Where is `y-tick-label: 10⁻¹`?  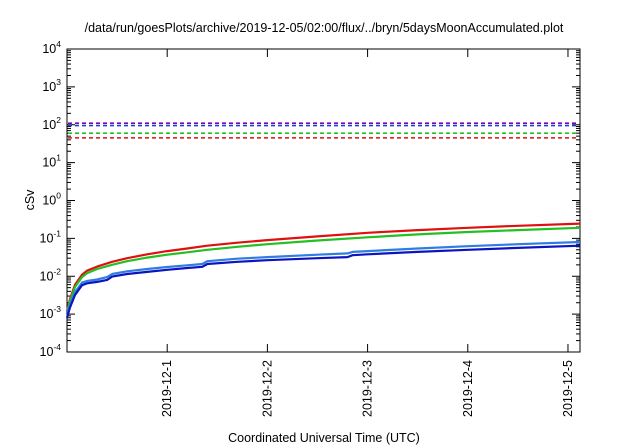
y-tick-label: 10⁻¹ is located at coordinates (51, 236).